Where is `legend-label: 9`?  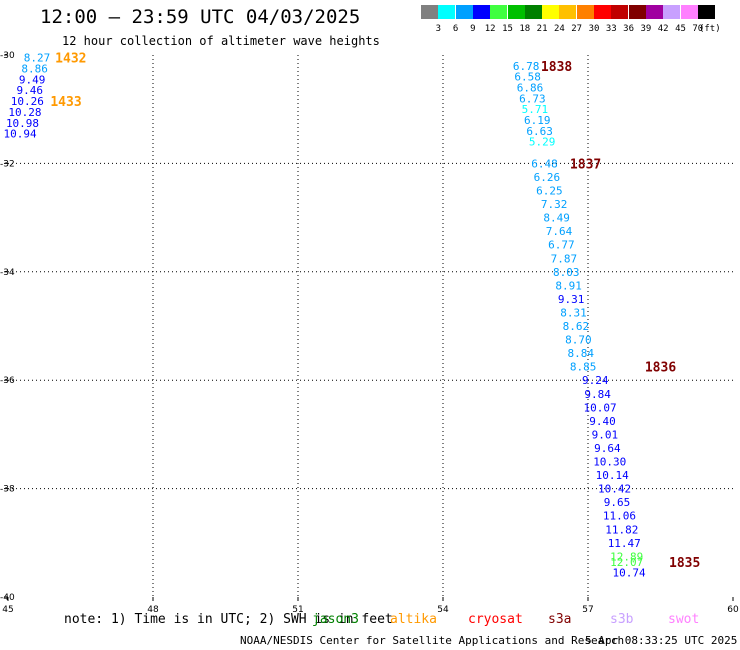 legend-label: 9 is located at coordinates (473, 29).